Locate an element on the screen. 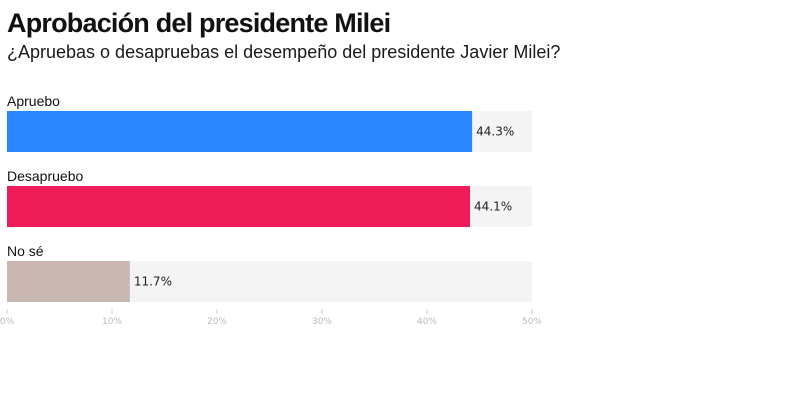 The height and width of the screenshot is (410, 800). category-label: No sé is located at coordinates (25, 251).